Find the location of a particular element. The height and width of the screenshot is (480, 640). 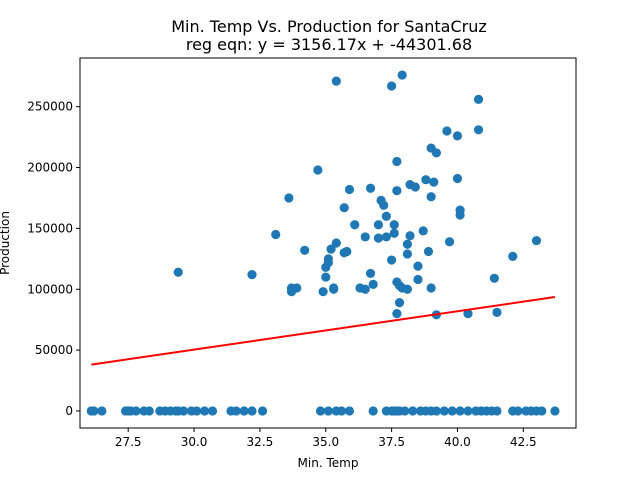

x-tick-label: 27.5 is located at coordinates (128, 442).